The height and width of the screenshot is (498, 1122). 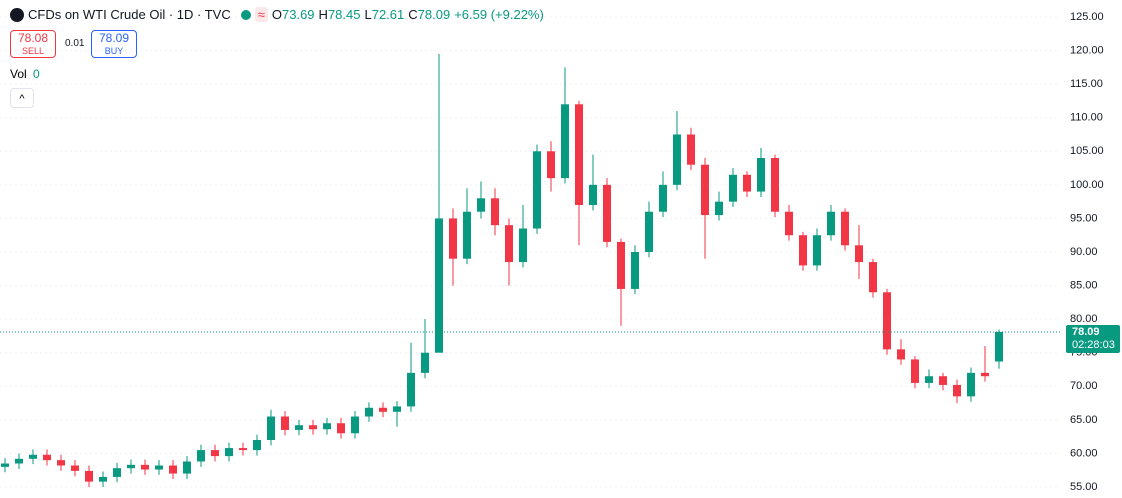 What do you see at coordinates (1087, 50) in the screenshot?
I see `y-tick-label: 120.00` at bounding box center [1087, 50].